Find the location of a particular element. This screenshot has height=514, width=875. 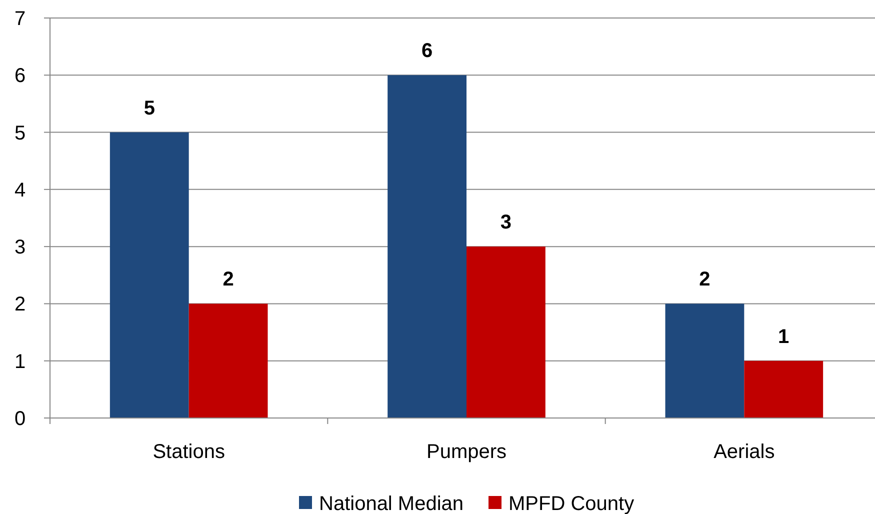

data-label: 1 is located at coordinates (784, 337).